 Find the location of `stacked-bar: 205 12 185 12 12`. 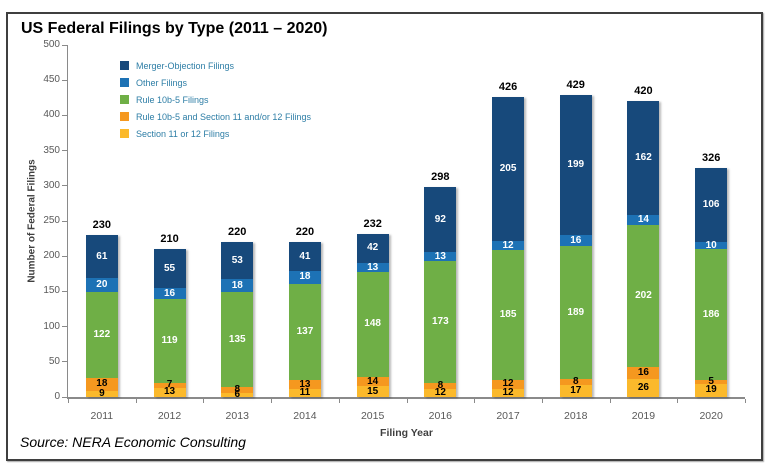

stacked-bar: 205 12 185 12 12 is located at coordinates (508, 247).